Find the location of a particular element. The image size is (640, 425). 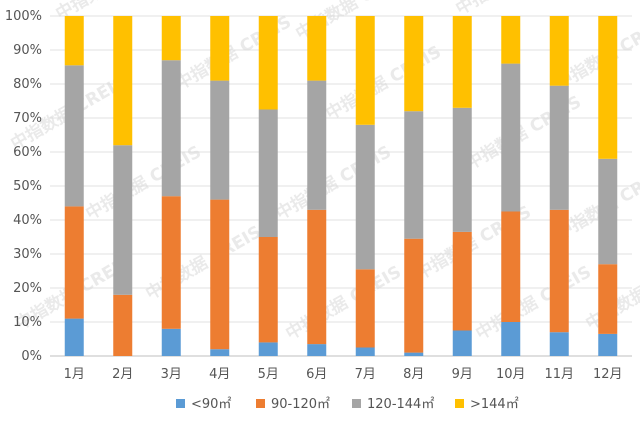

bar-segment-4-8月 is located at coordinates (414, 64).